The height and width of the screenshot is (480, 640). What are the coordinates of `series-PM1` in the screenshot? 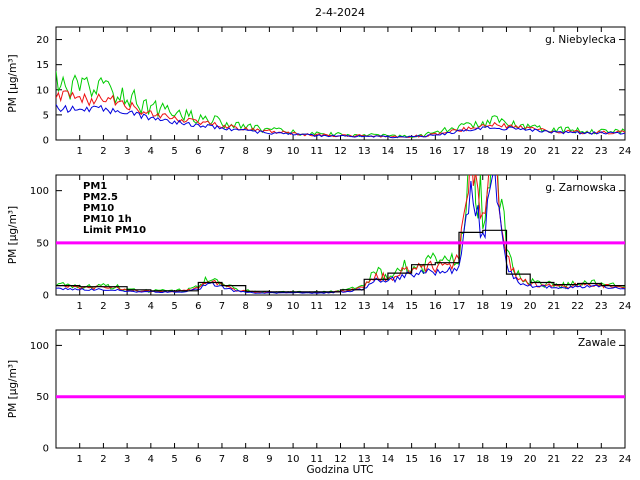 It's located at (340, 121).